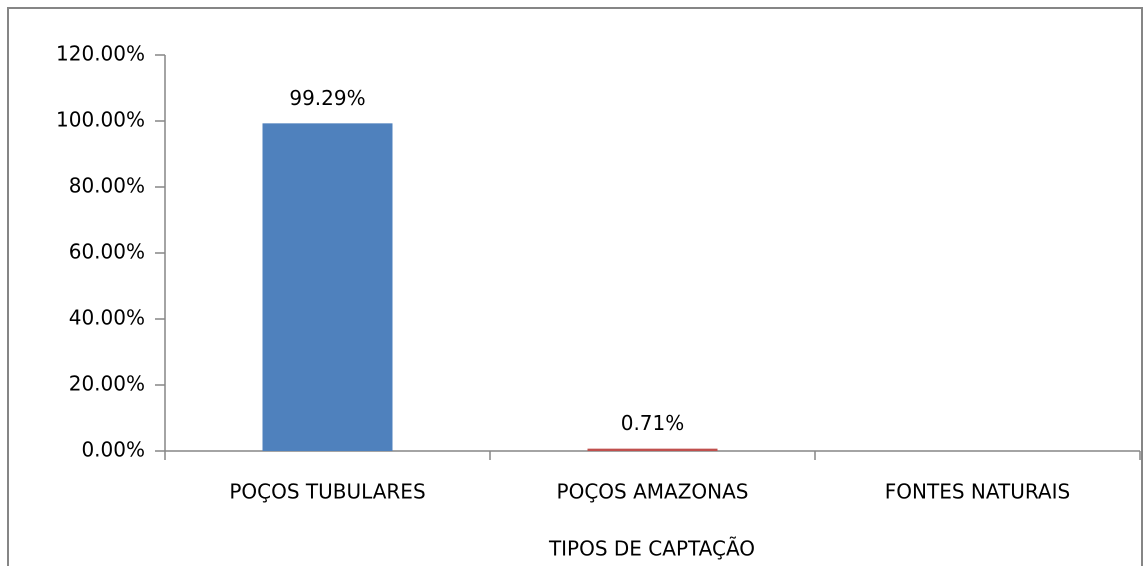 This screenshot has height=566, width=1144. I want to click on y-tick-label: 20.00%, so click(107, 384).